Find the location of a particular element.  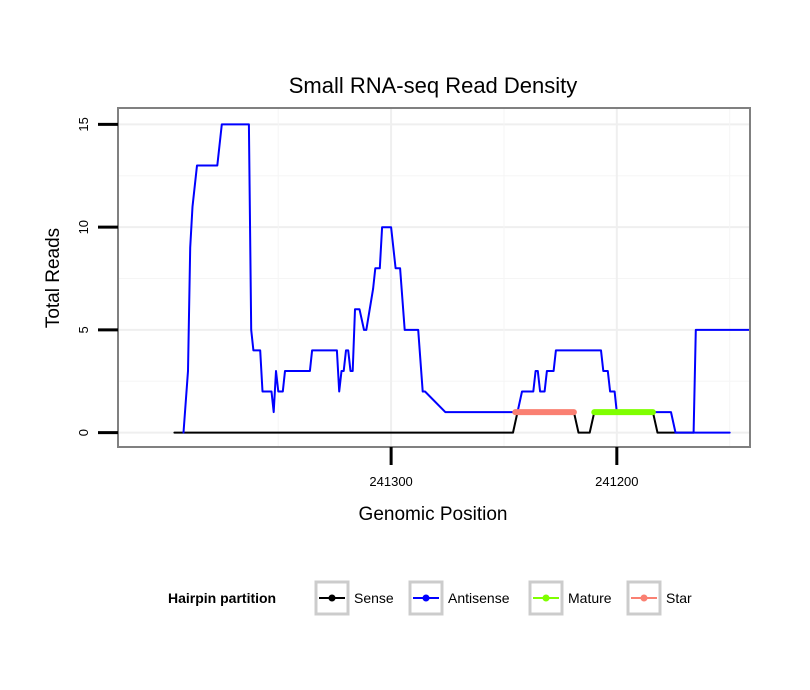

legend-item-antisense: Antisense is located at coordinates (459, 598).